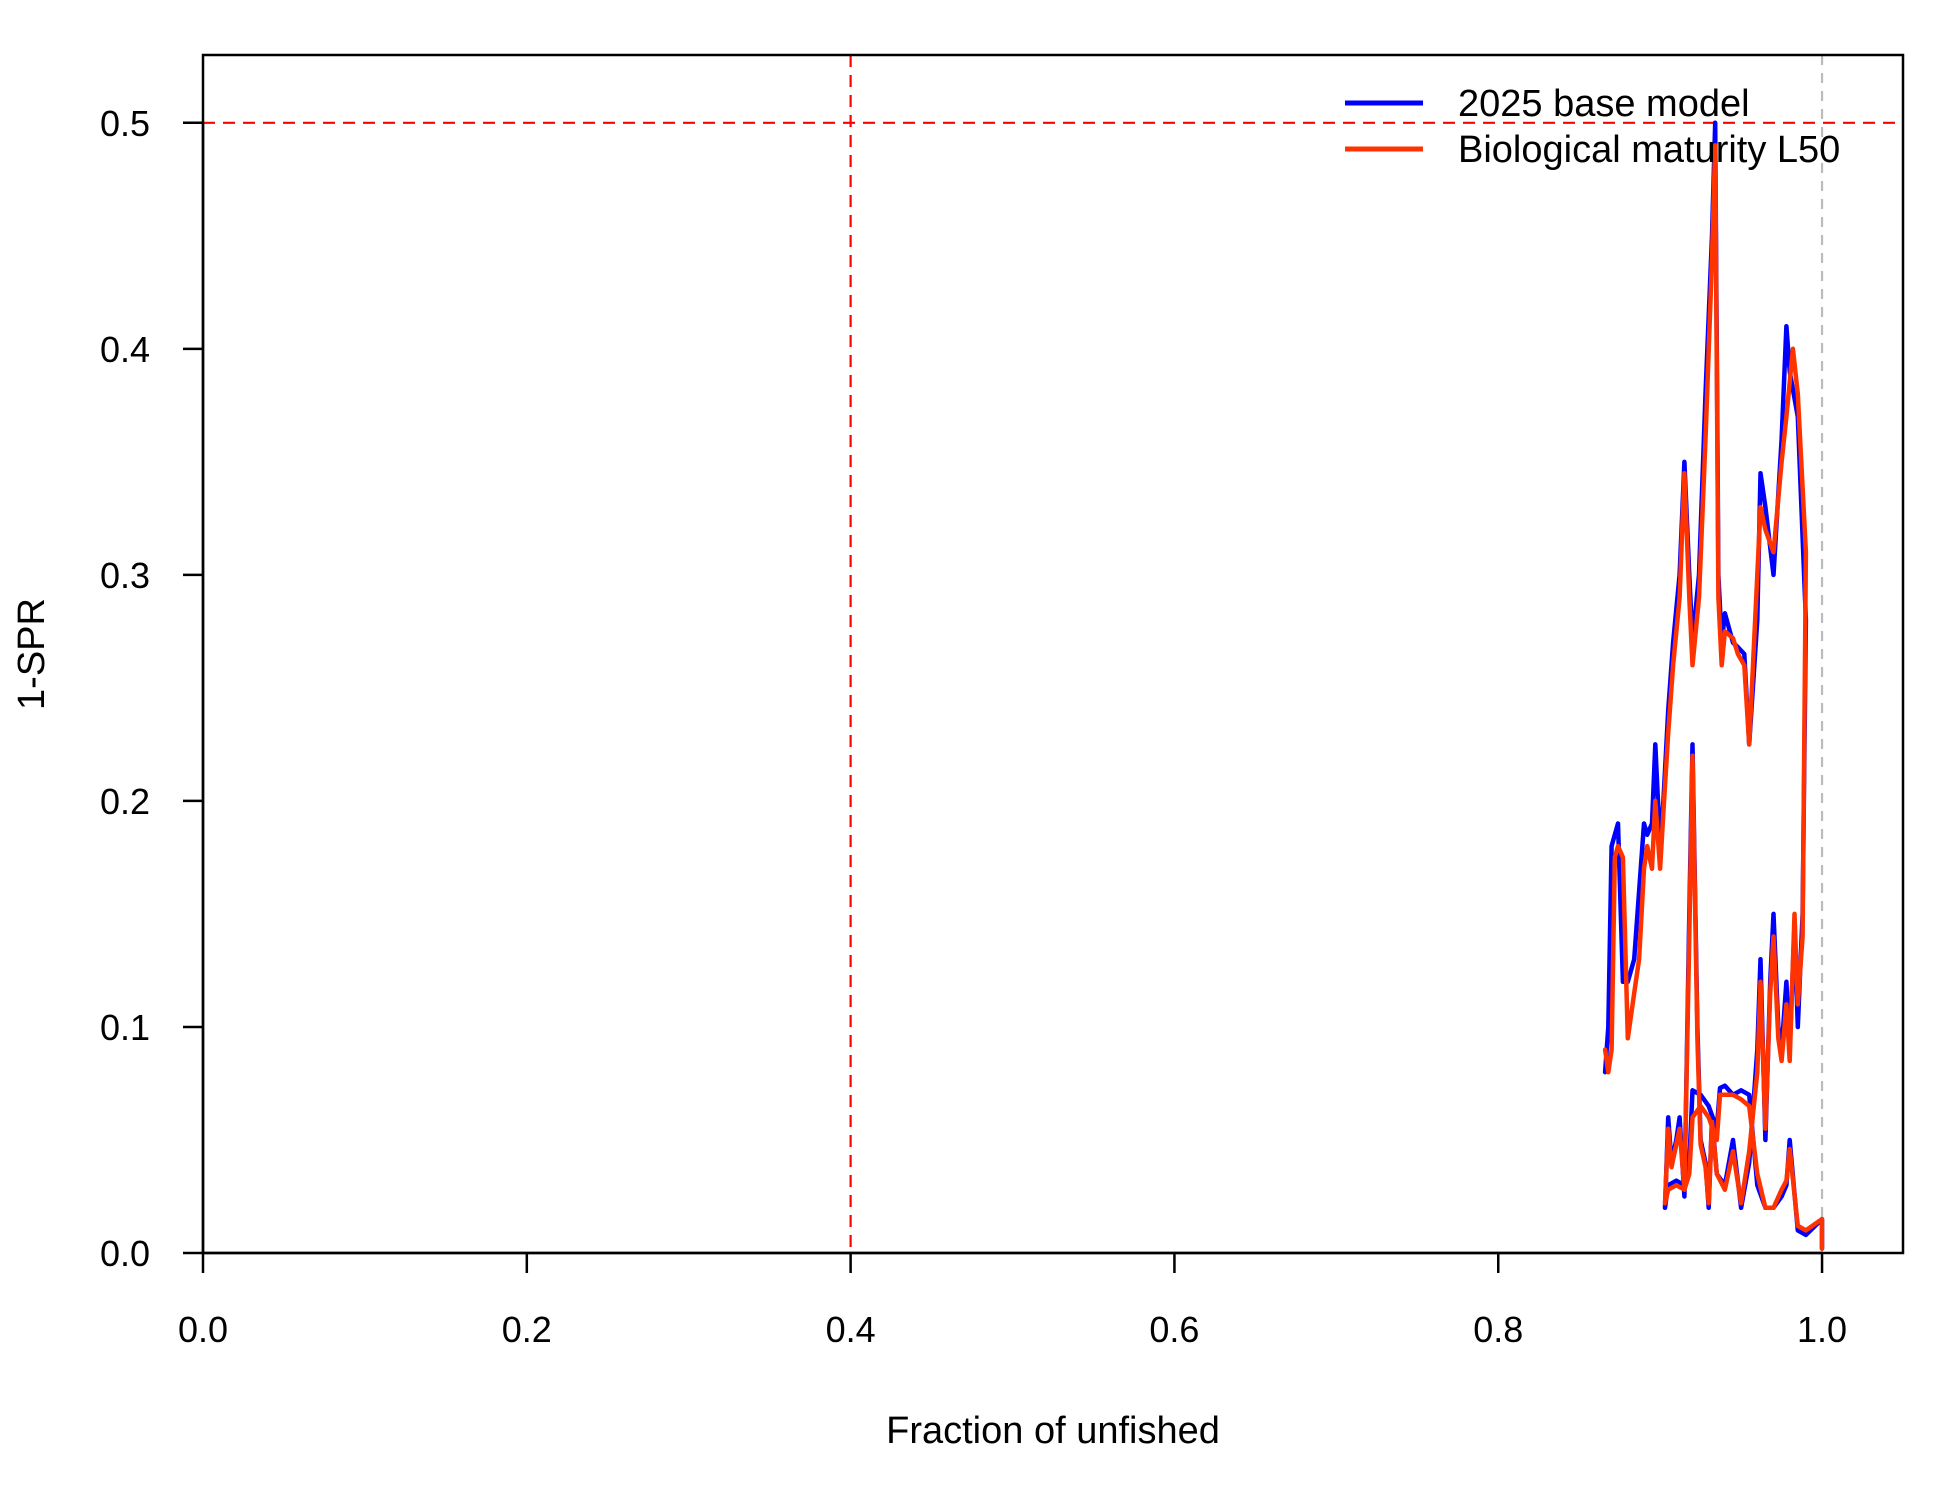 The height and width of the screenshot is (1500, 1950). What do you see at coordinates (1498, 1329) in the screenshot?
I see `x-tick-label: 0.8` at bounding box center [1498, 1329].